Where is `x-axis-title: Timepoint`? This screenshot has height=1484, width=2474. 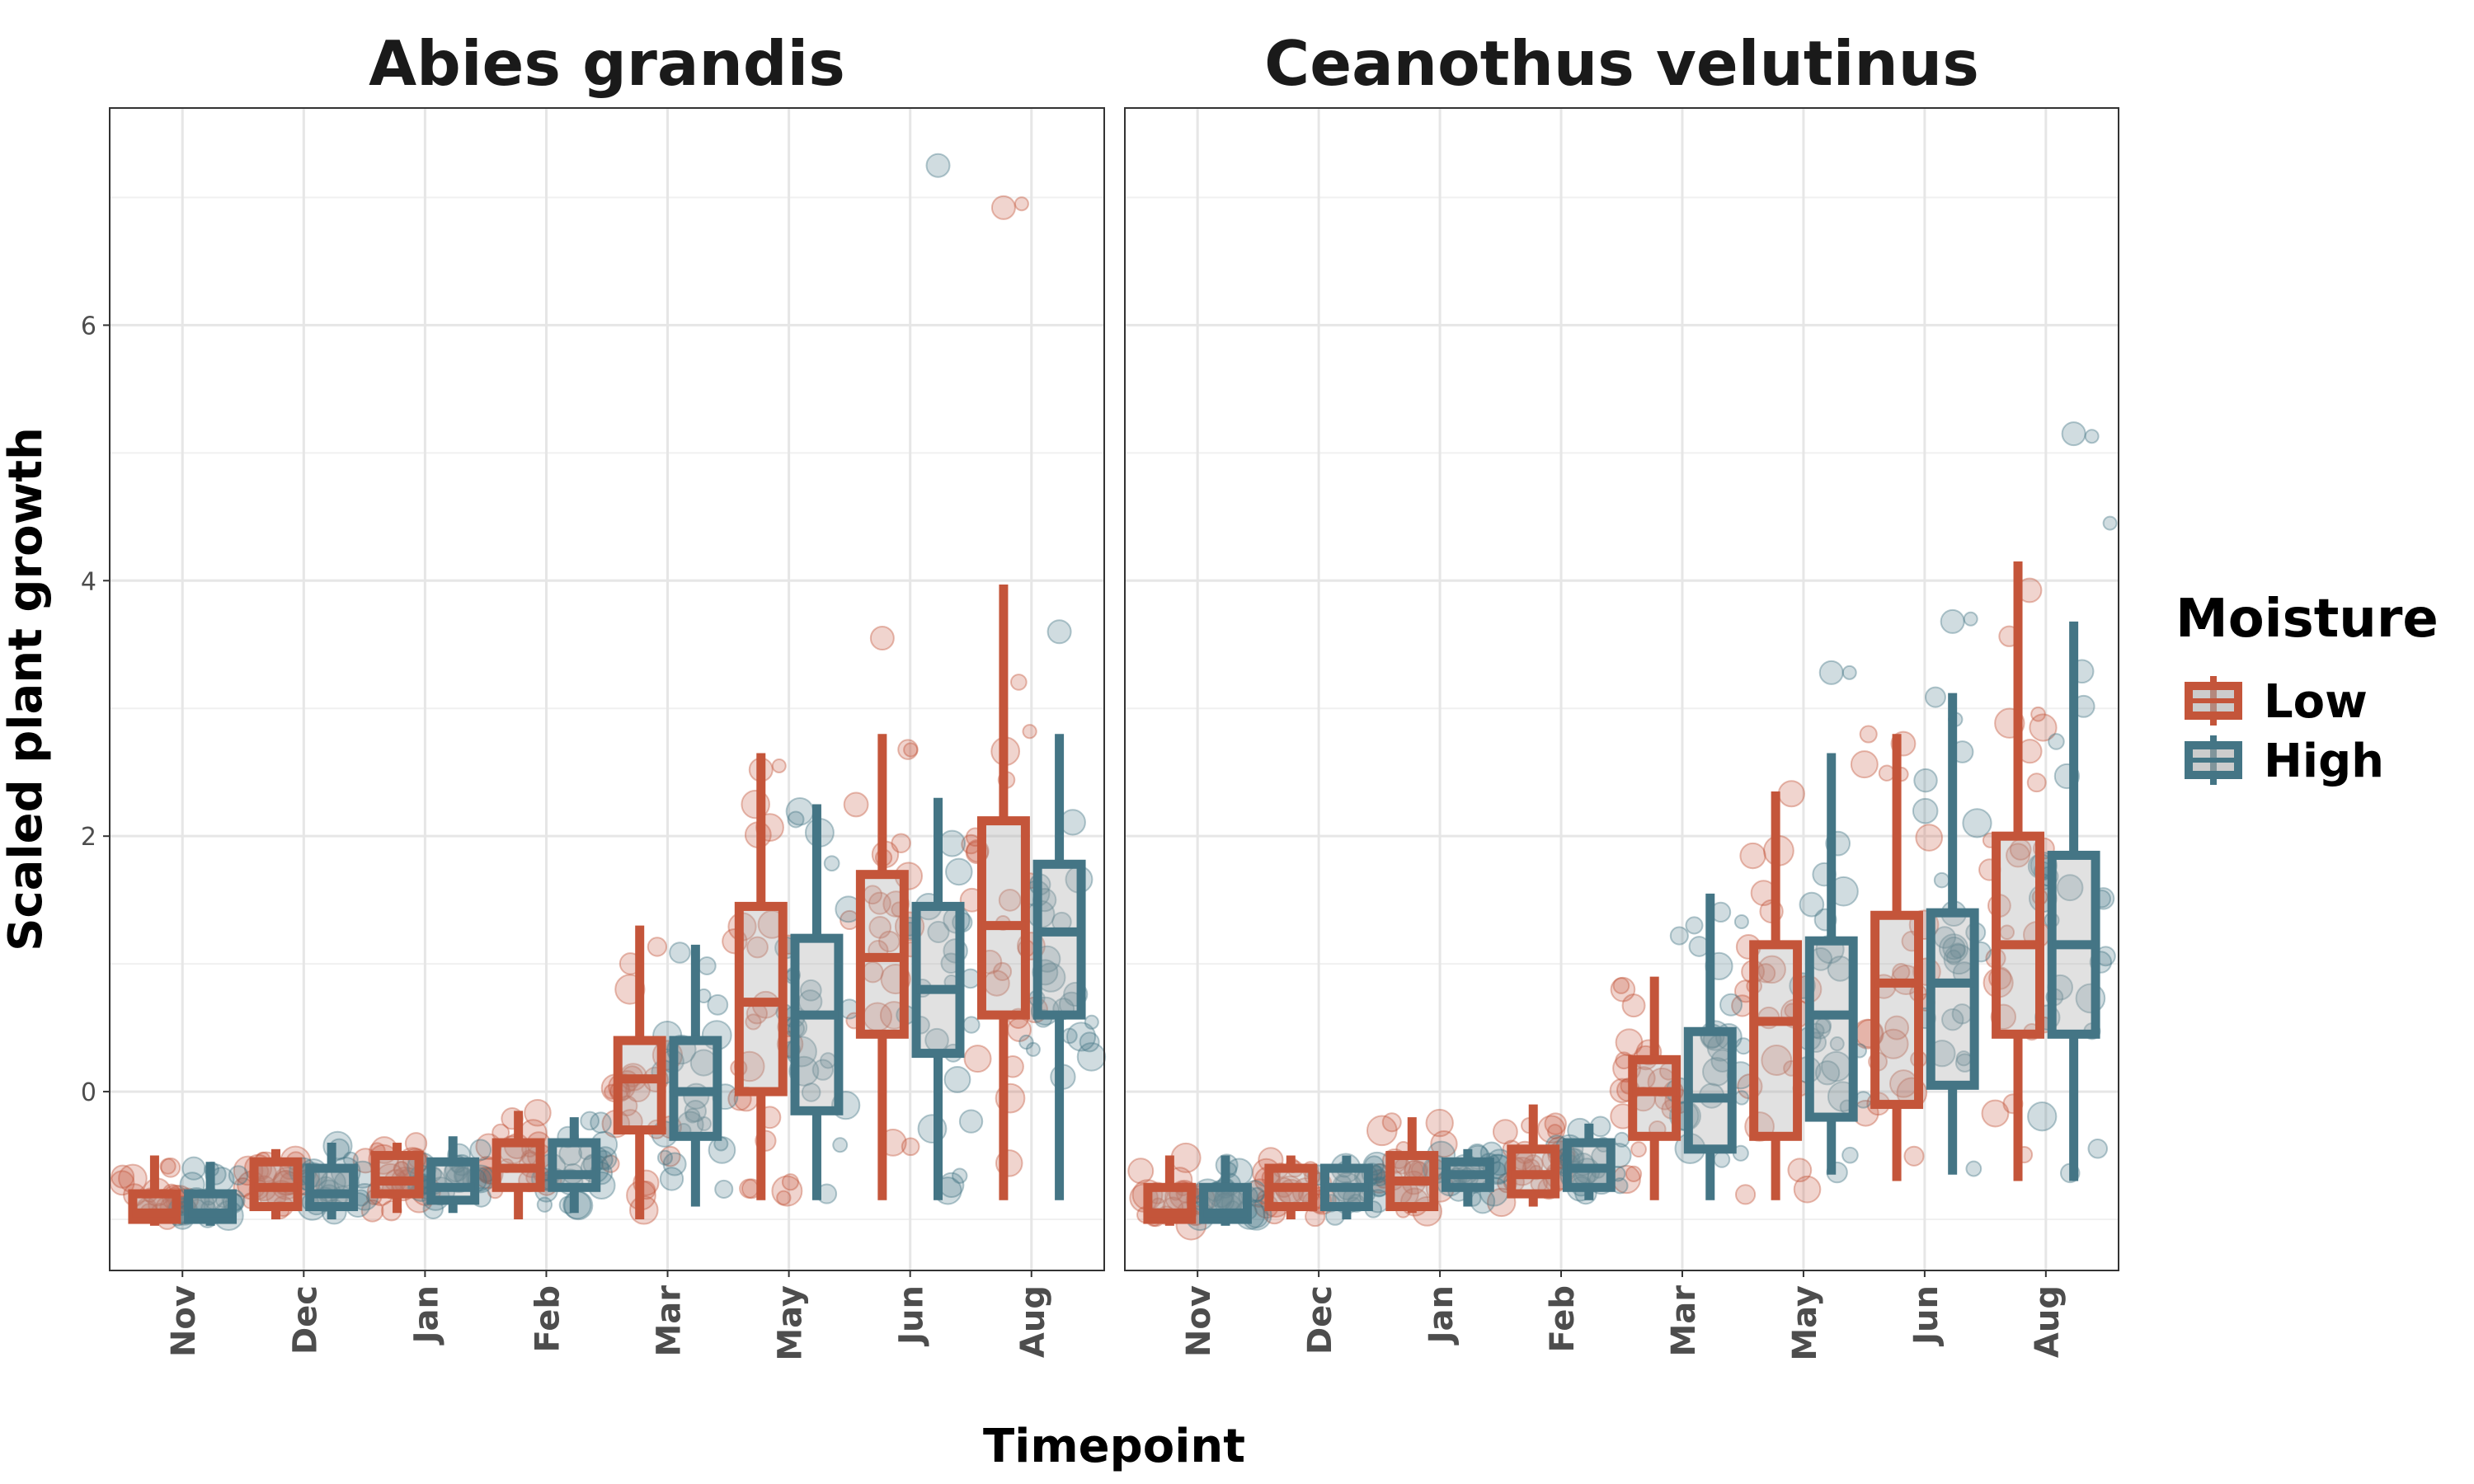 x-axis-title: Timepoint is located at coordinates (1114, 1446).